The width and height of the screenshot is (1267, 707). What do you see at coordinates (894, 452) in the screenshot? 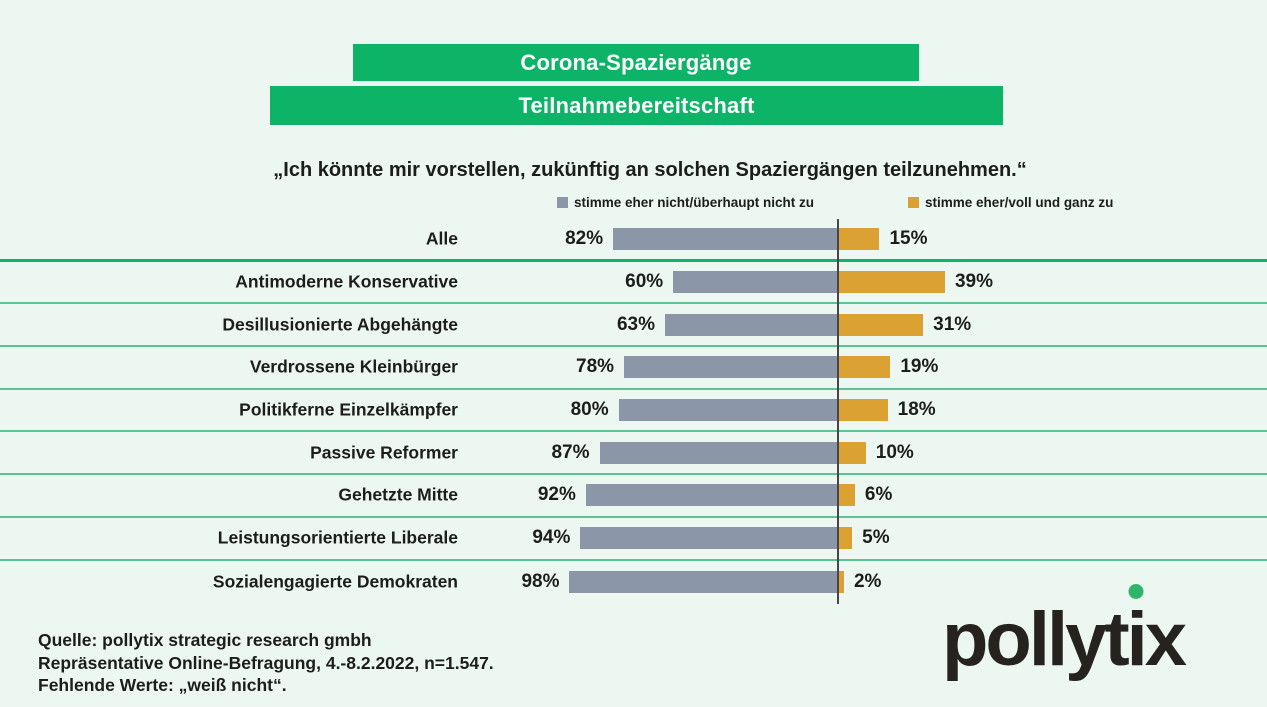
I see `agree-value-label: 10%` at bounding box center [894, 452].